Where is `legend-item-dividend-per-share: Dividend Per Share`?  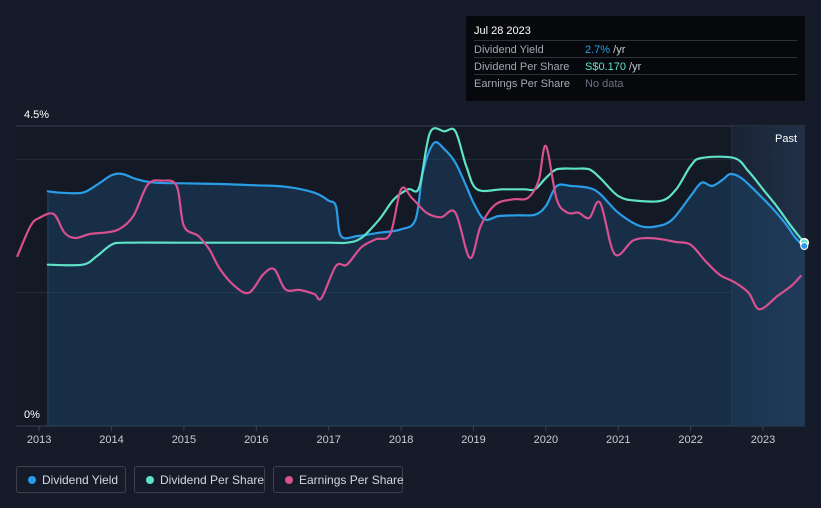
legend-item-dividend-per-share: Dividend Per Share is located at coordinates (199, 479).